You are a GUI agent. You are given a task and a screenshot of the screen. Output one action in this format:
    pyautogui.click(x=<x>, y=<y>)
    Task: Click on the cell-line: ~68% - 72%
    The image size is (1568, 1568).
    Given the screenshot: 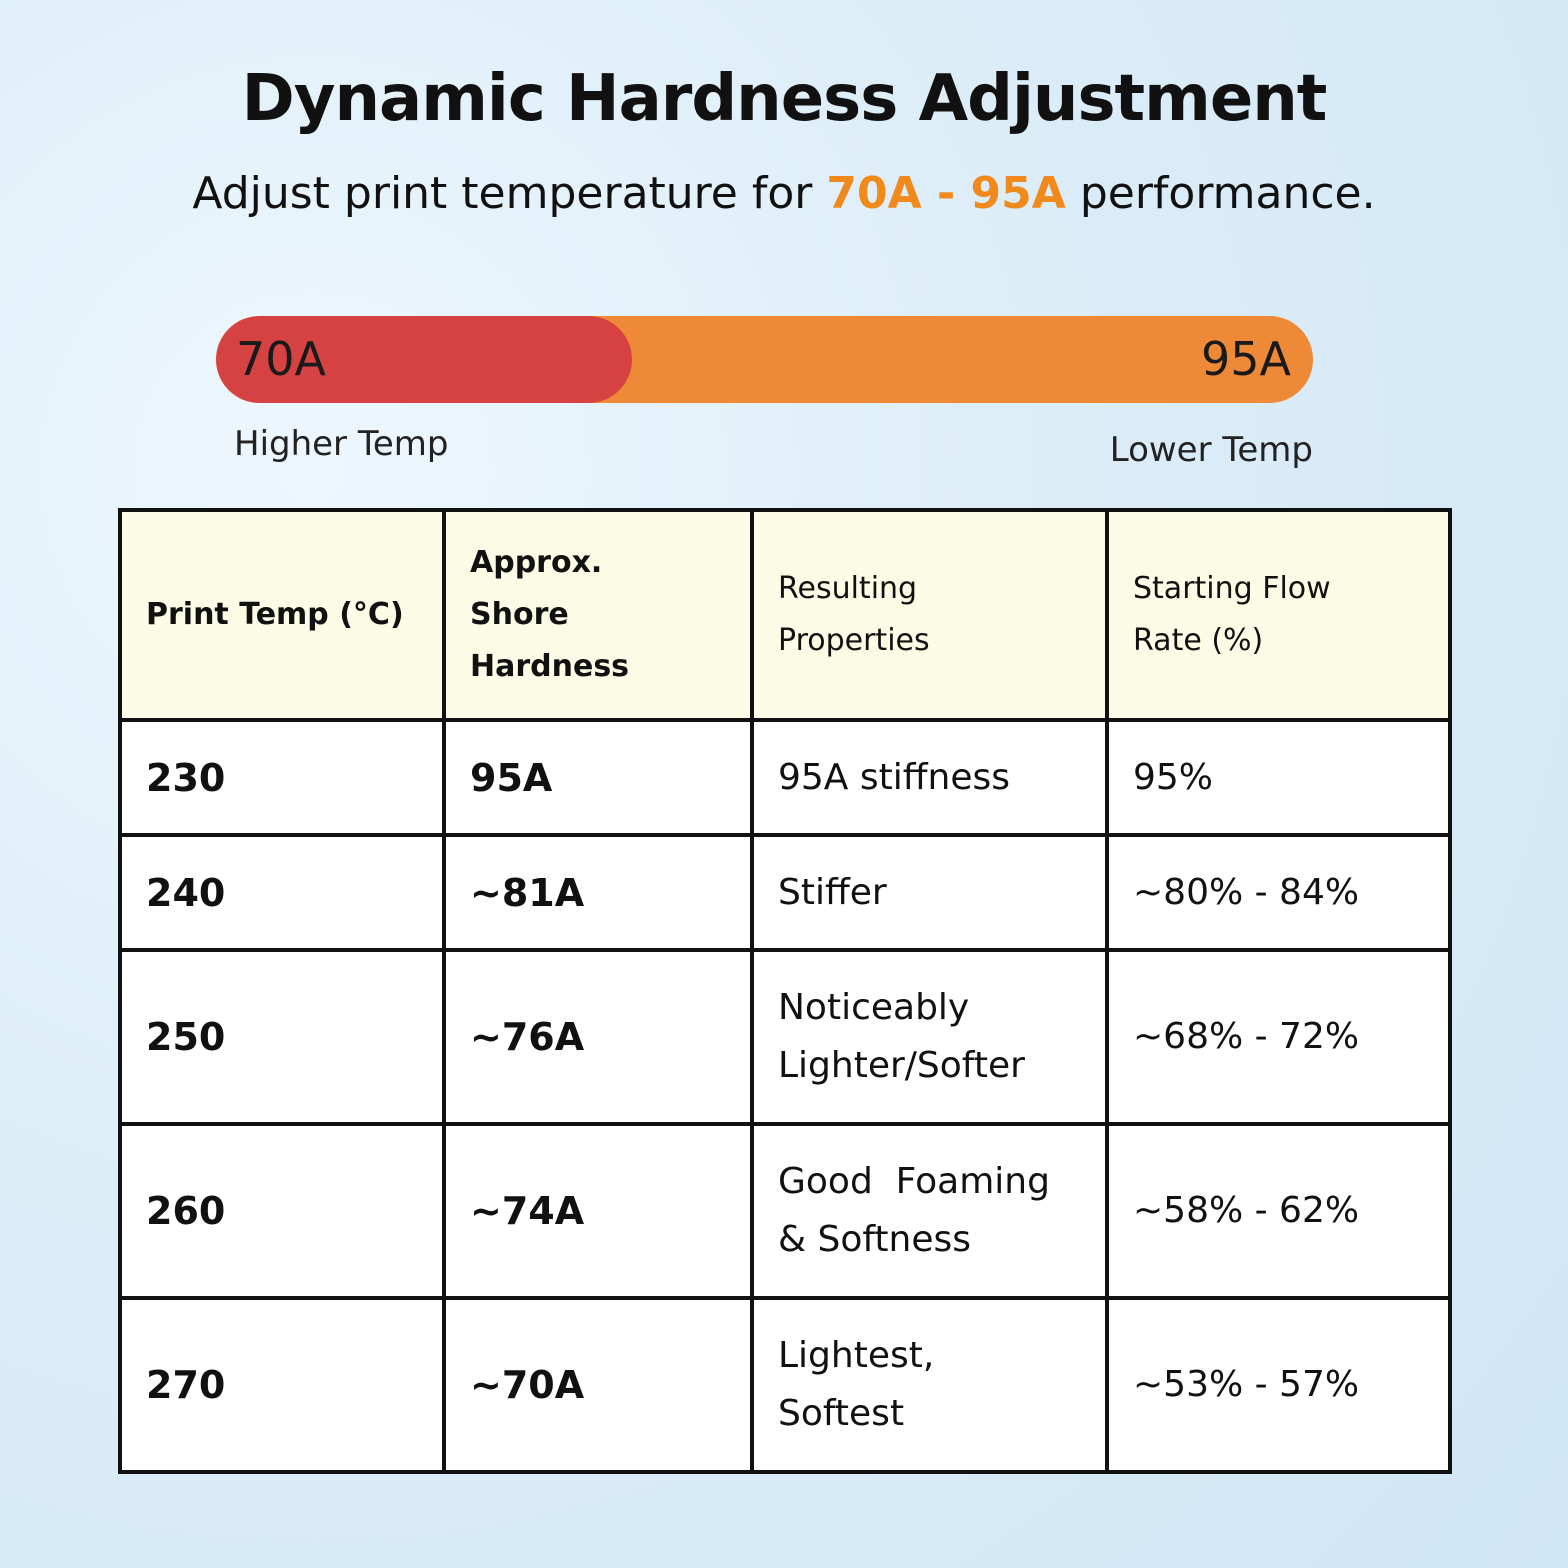 What is the action you would take?
    pyautogui.click(x=1246, y=1036)
    